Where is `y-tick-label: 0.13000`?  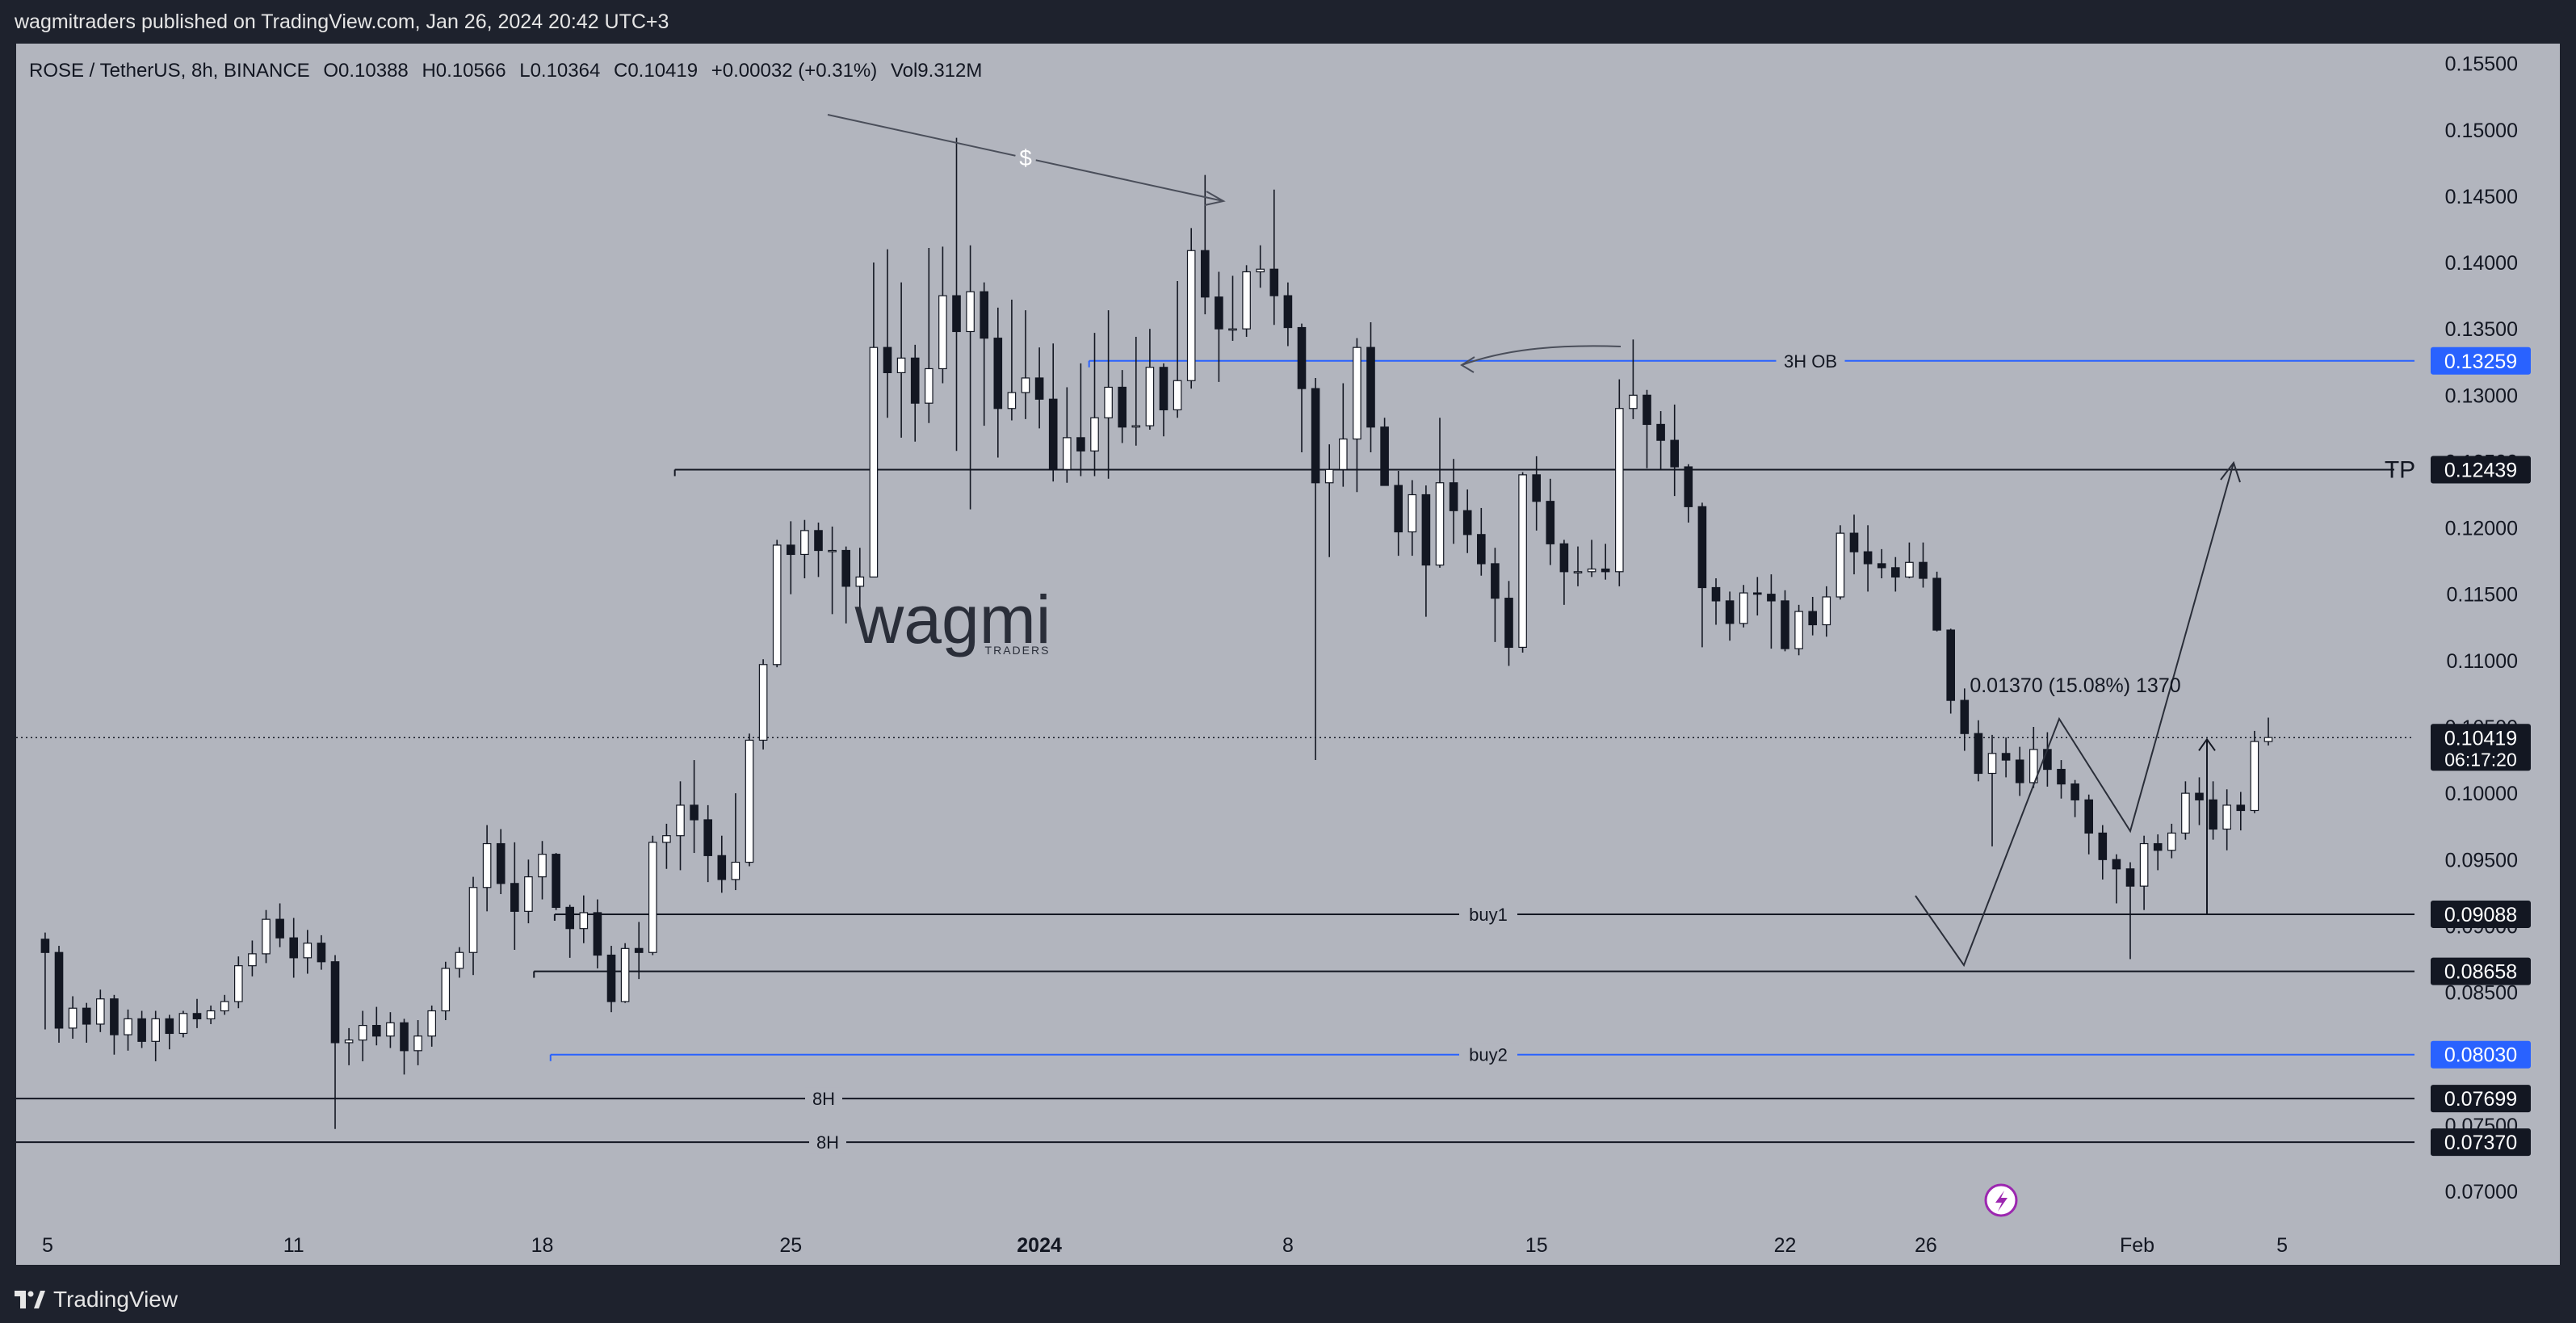
y-tick-label: 0.13000 is located at coordinates (2481, 395).